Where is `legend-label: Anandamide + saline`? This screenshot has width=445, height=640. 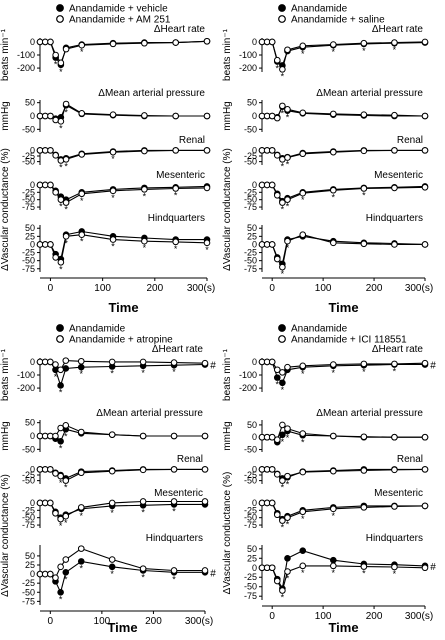 legend-label: Anandamide + saline is located at coordinates (338, 20).